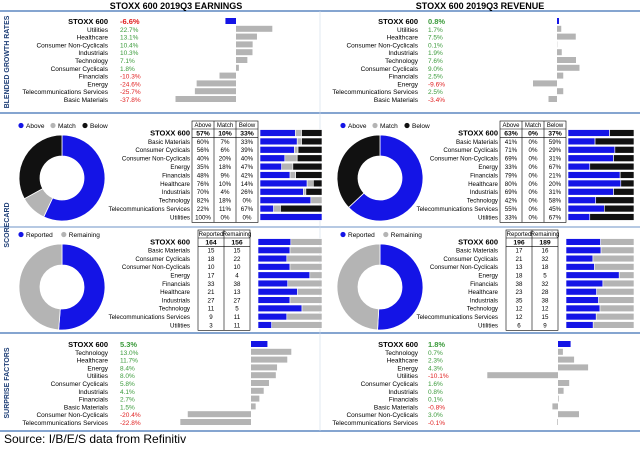 Image resolution: width=640 pixels, height=453 pixels. What do you see at coordinates (237, 242) in the screenshot?
I see `table-cell: 156` at bounding box center [237, 242].